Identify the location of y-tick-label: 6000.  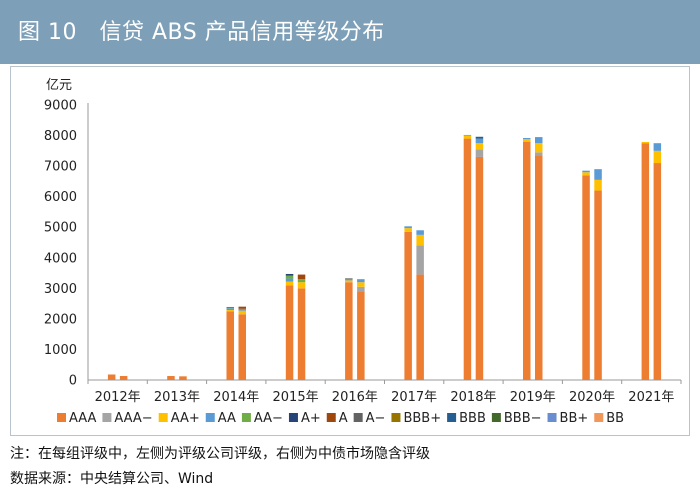
(60, 197).